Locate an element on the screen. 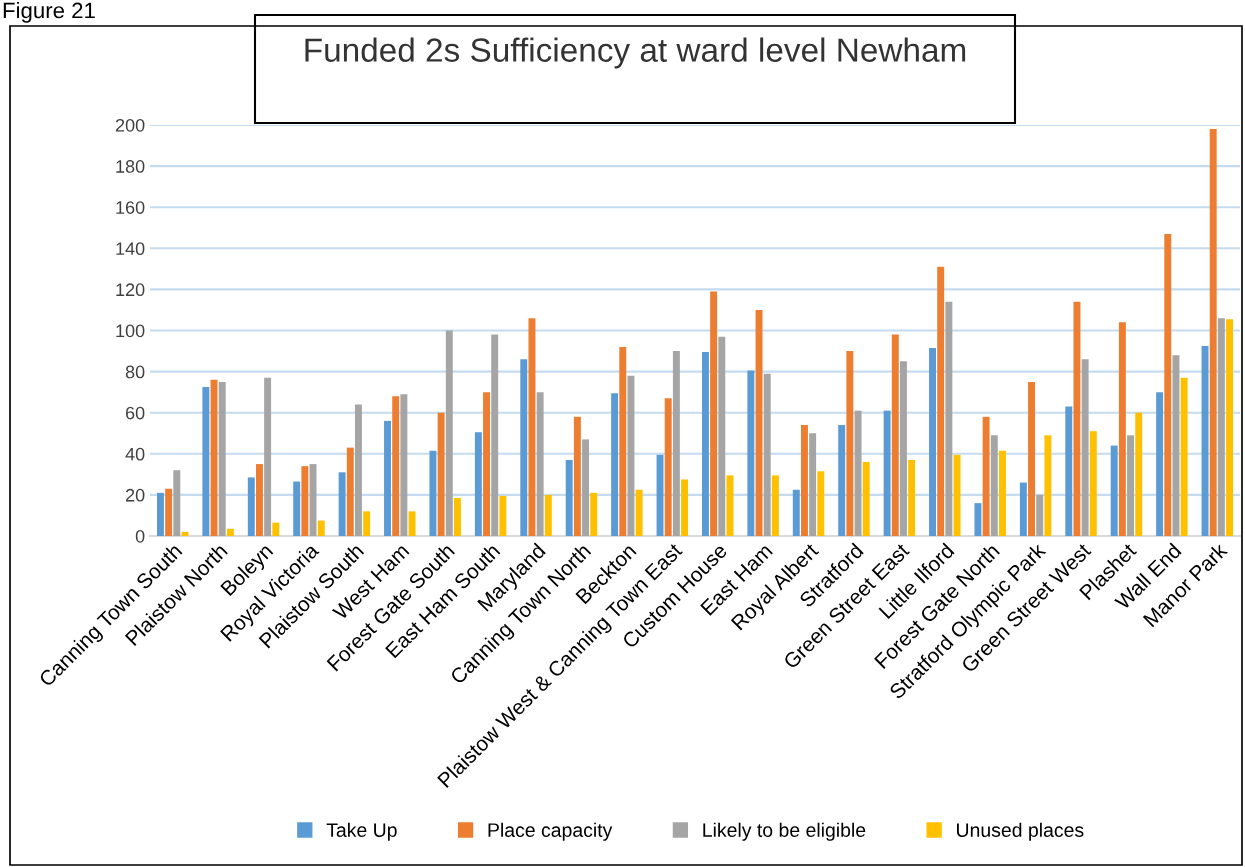 The height and width of the screenshot is (867, 1245). y-tick-label: 40 is located at coordinates (135, 454).